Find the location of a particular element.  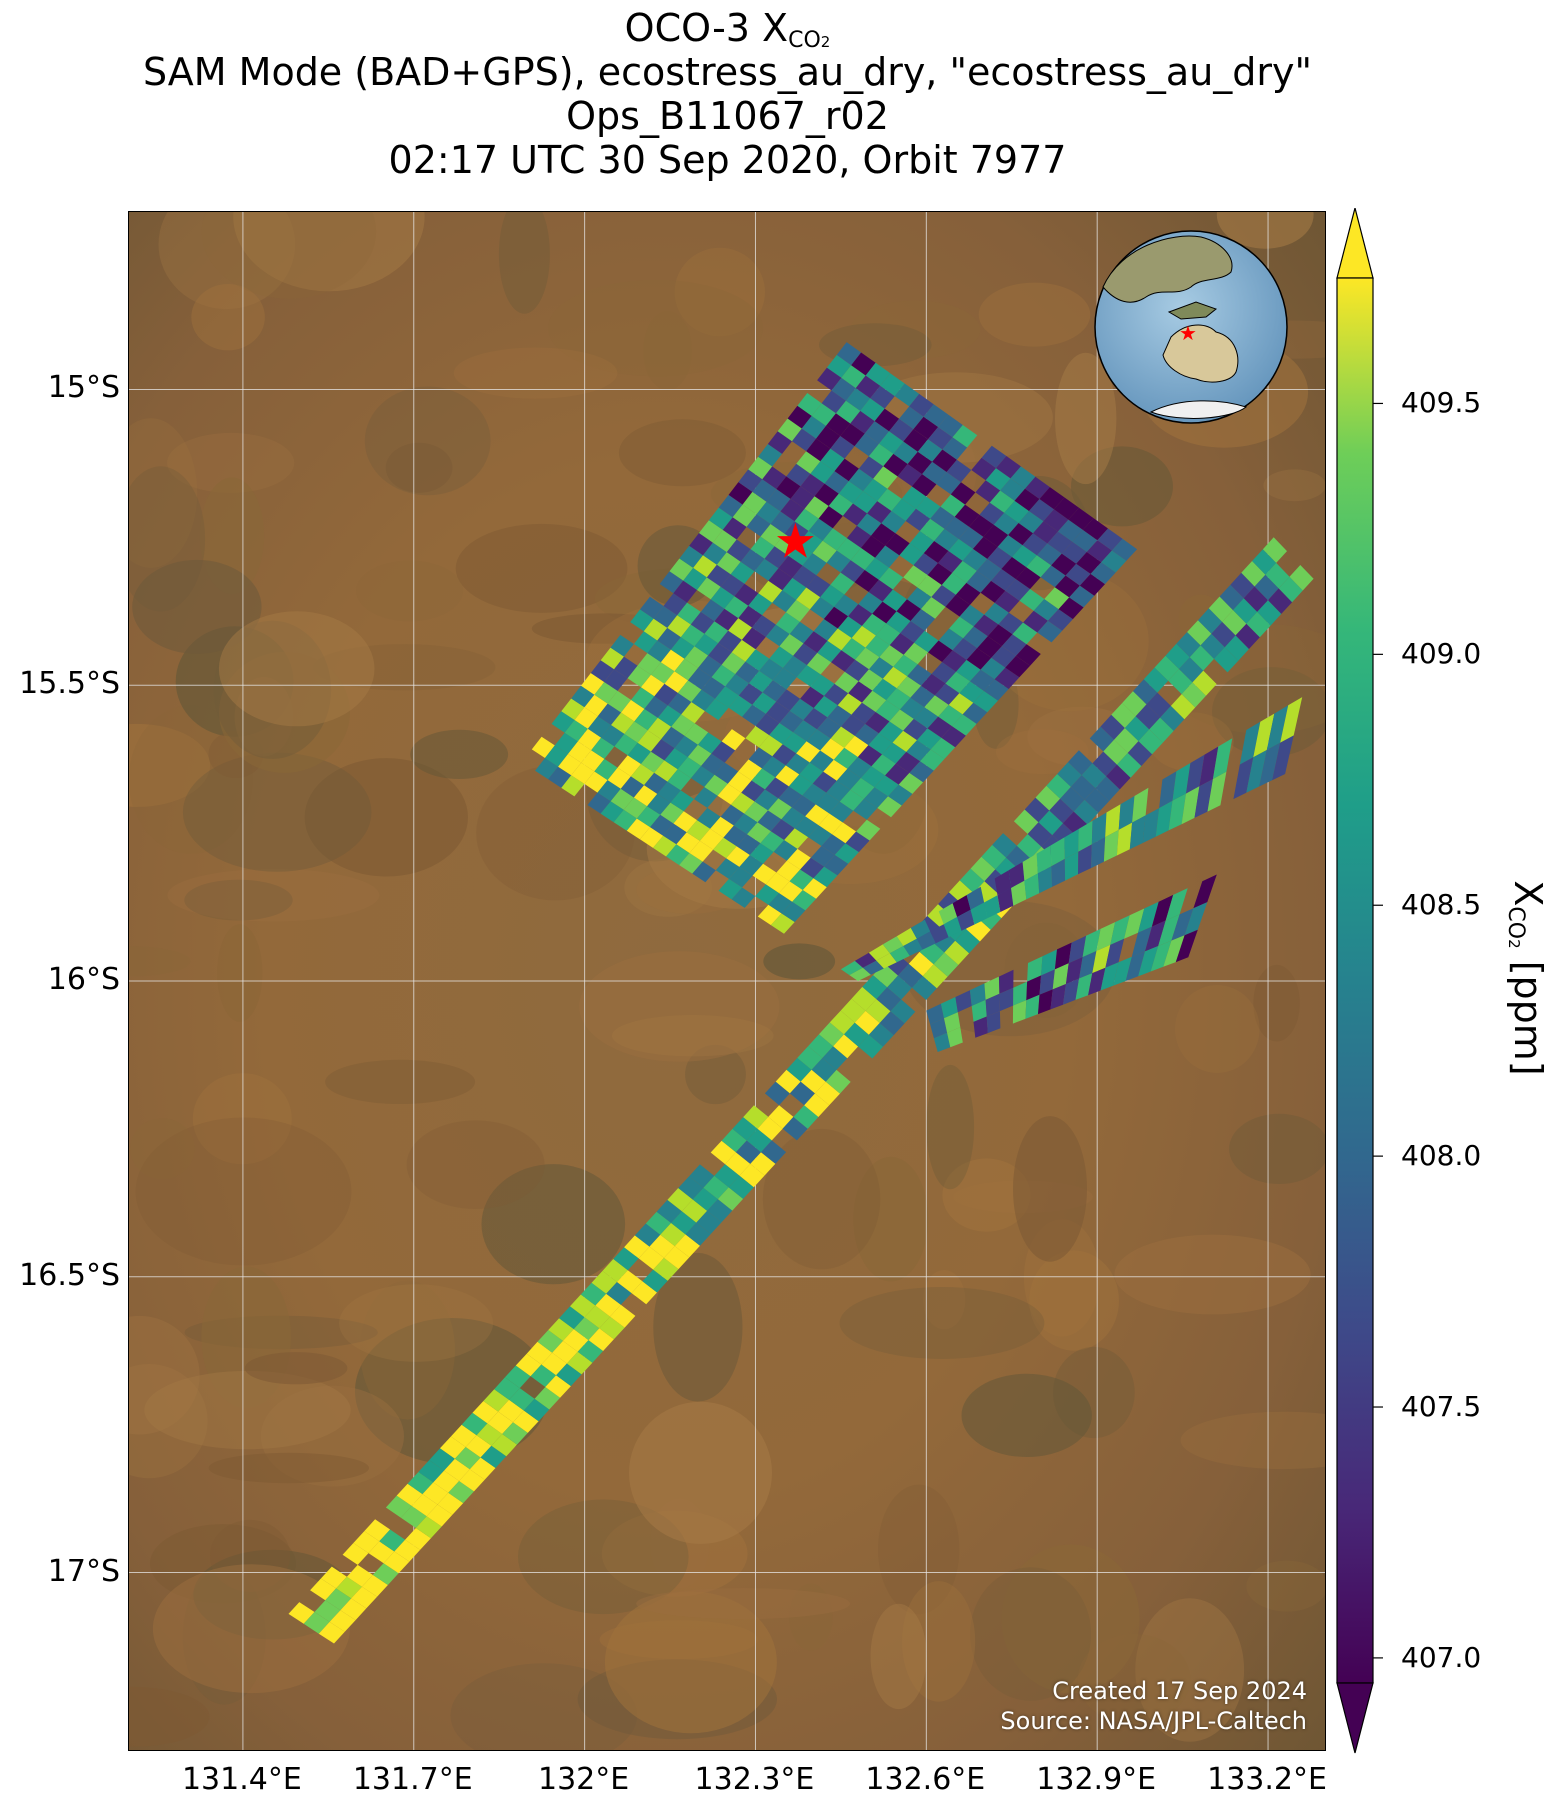

lat-tick-label: 16.5°S is located at coordinates (69, 1275).